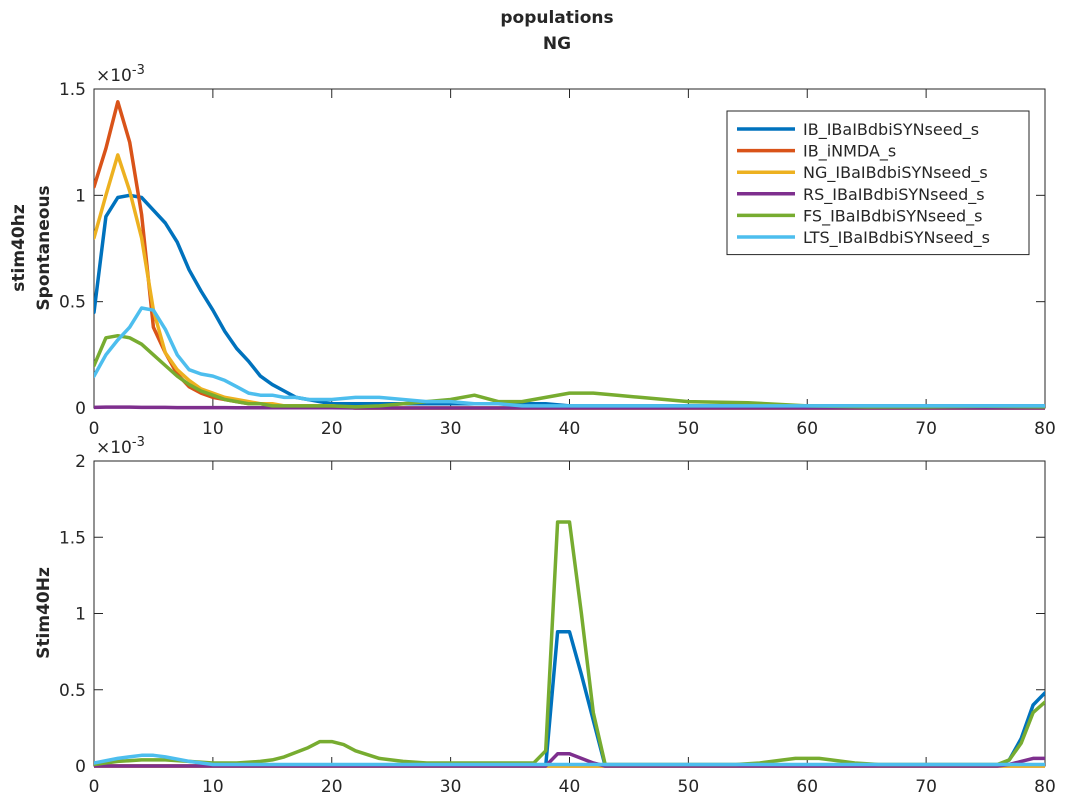 Image resolution: width=1067 pixels, height=800 pixels. Describe the element at coordinates (894, 195) in the screenshot. I see `legend-entry: RS_IBaIBdbiSYNseed_s` at that location.